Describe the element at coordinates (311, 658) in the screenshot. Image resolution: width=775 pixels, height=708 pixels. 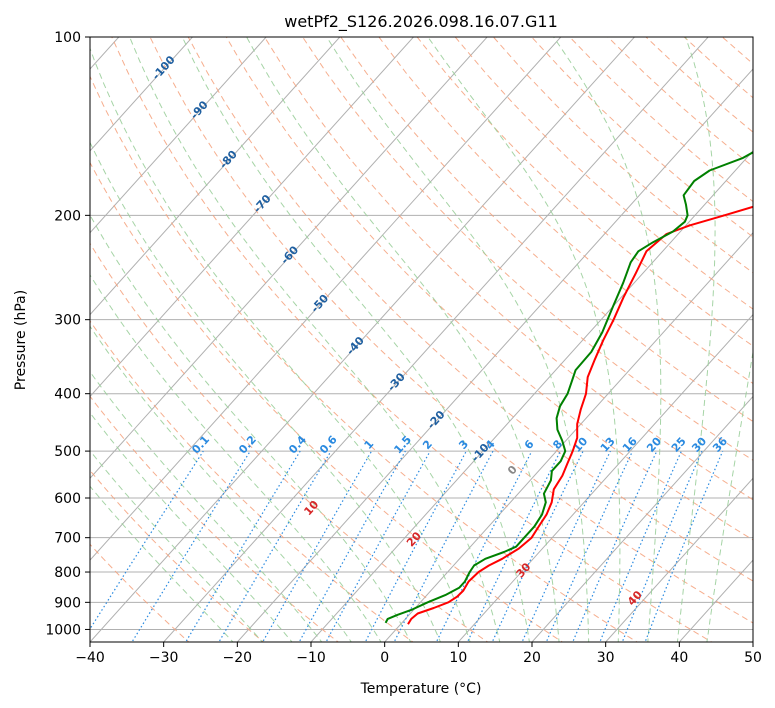
I see `x-tick-label: −10` at that location.